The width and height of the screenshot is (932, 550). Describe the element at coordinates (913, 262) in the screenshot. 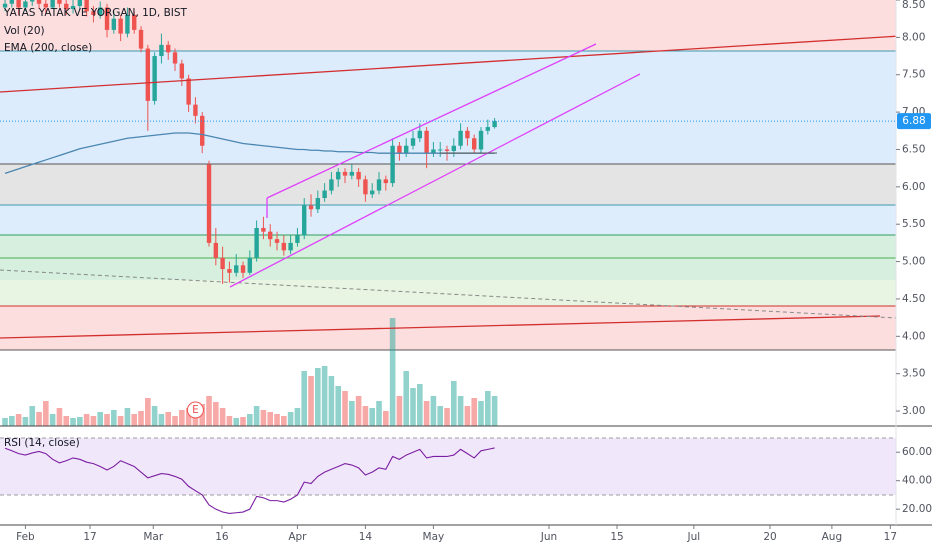

I see `y-tick-label: 5.00` at that location.